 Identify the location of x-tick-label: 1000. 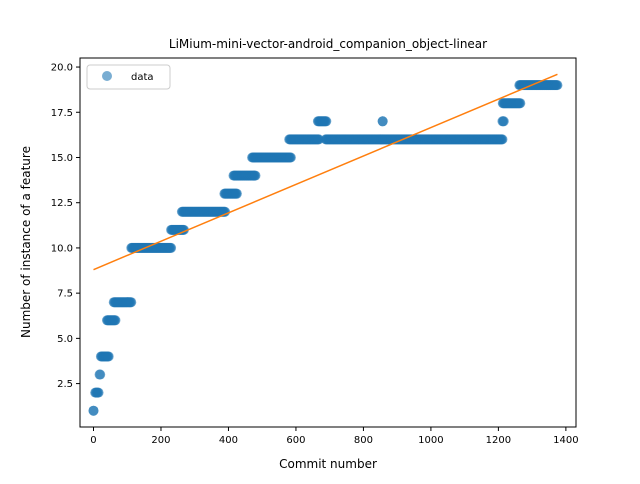
(430, 440).